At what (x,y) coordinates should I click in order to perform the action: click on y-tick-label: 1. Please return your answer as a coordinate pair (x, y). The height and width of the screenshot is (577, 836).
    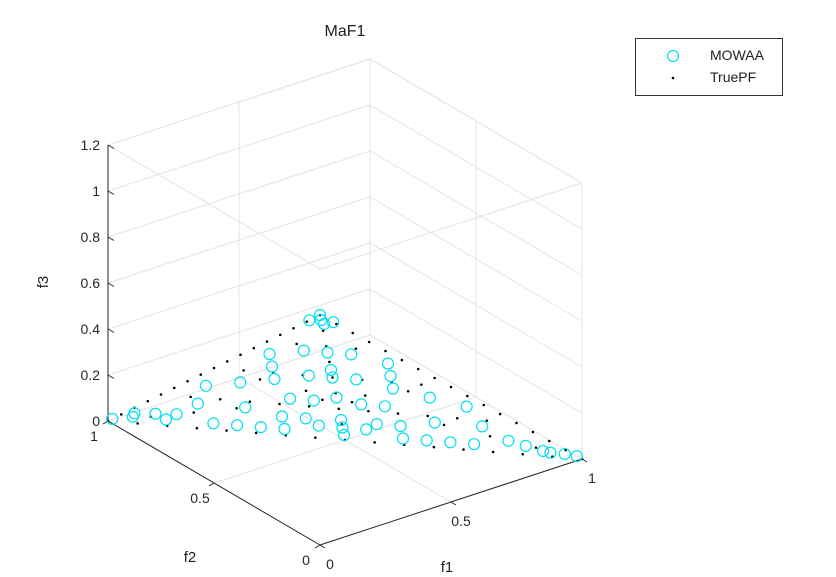
    Looking at the image, I should click on (94, 436).